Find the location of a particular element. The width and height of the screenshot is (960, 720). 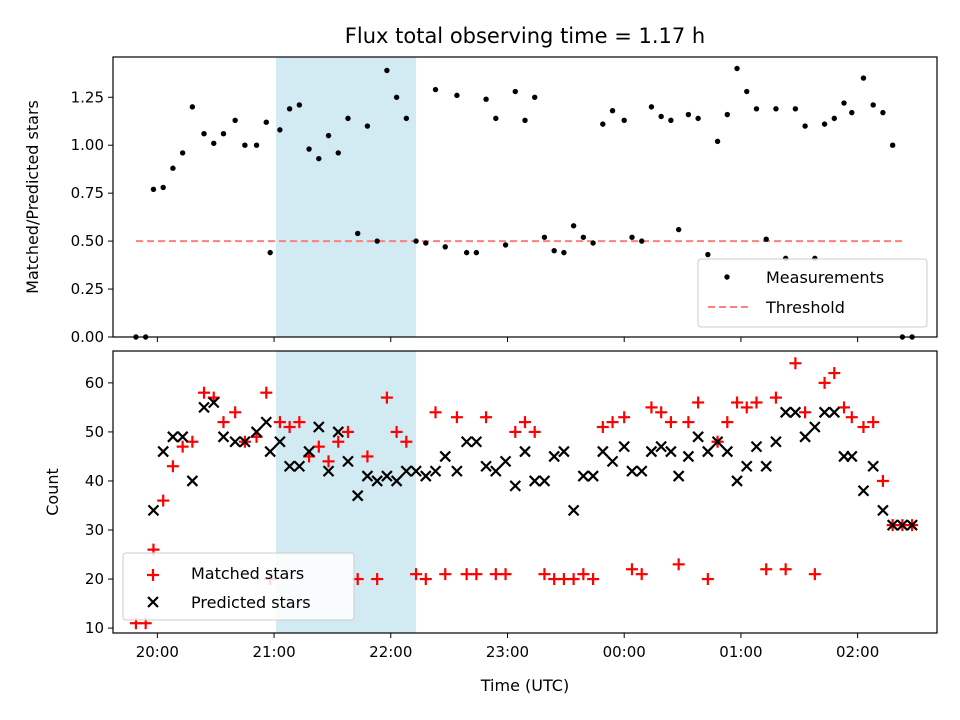

y-tick-label: 60 is located at coordinates (94, 383).